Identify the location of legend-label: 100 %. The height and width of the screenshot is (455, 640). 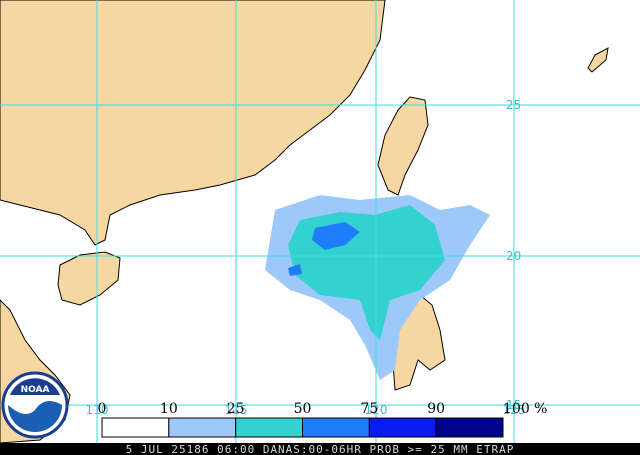
(525, 409).